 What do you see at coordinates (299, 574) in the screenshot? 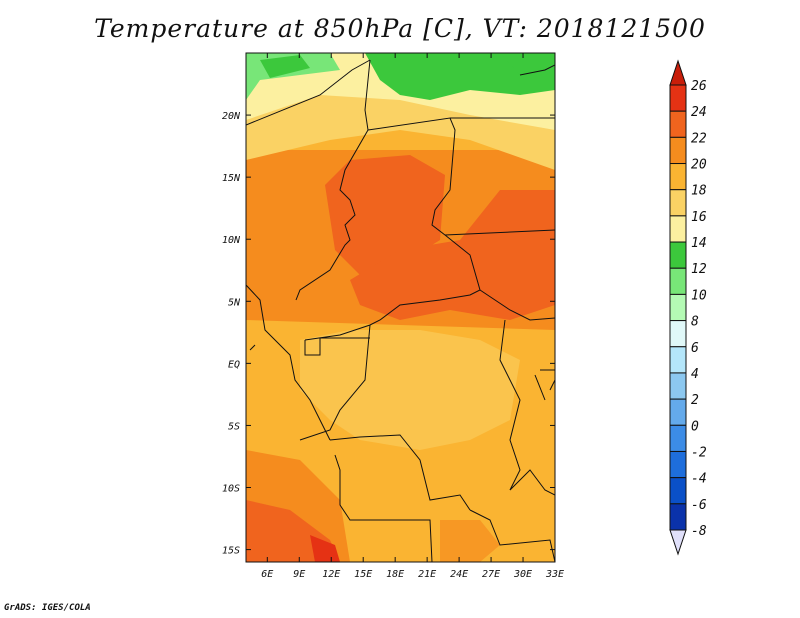
I see `lon-tick-label: 9E` at bounding box center [299, 574].